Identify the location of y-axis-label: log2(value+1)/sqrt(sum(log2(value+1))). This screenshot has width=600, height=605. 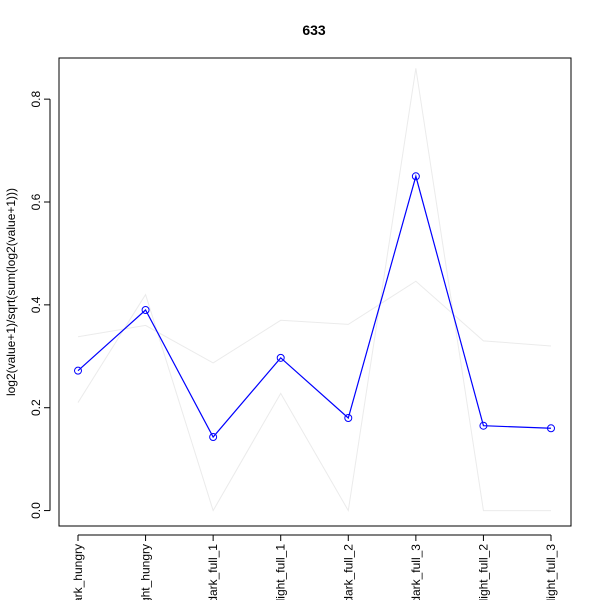
(11, 292).